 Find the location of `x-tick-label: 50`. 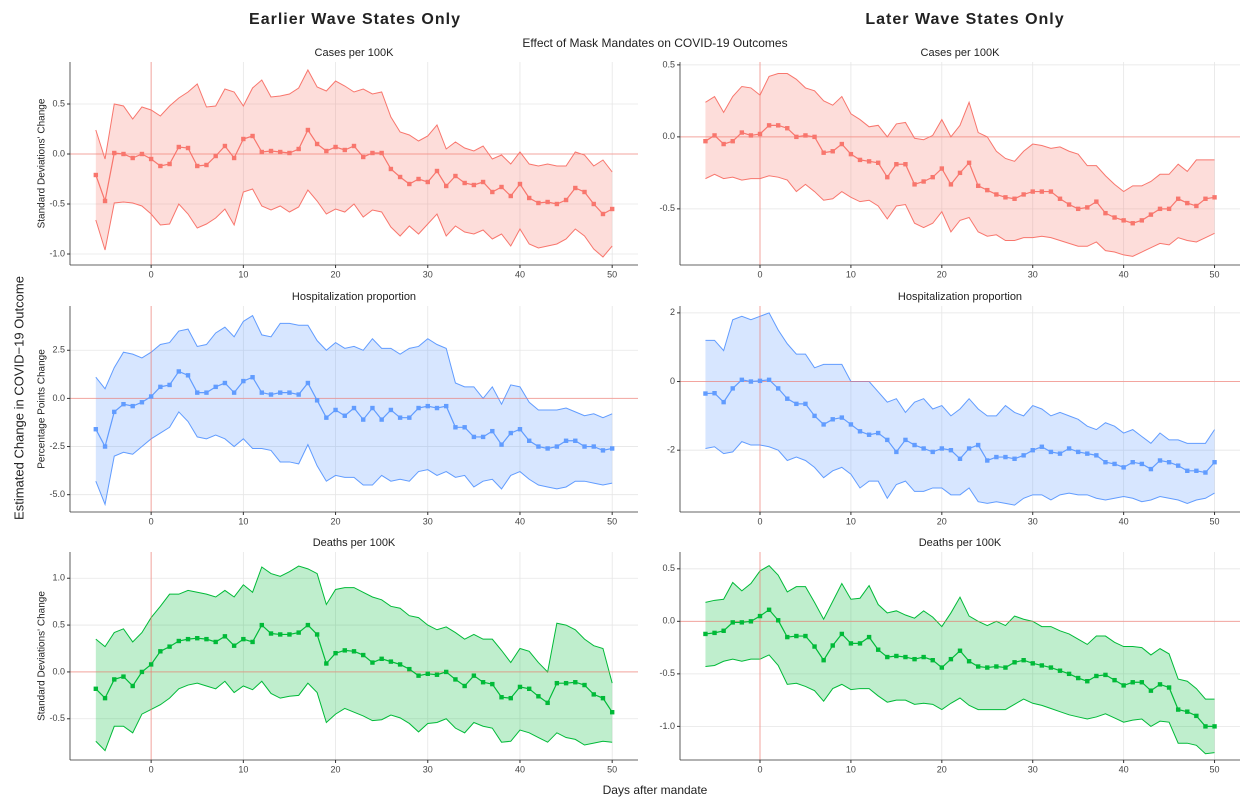

x-tick-label: 50 is located at coordinates (1215, 769).